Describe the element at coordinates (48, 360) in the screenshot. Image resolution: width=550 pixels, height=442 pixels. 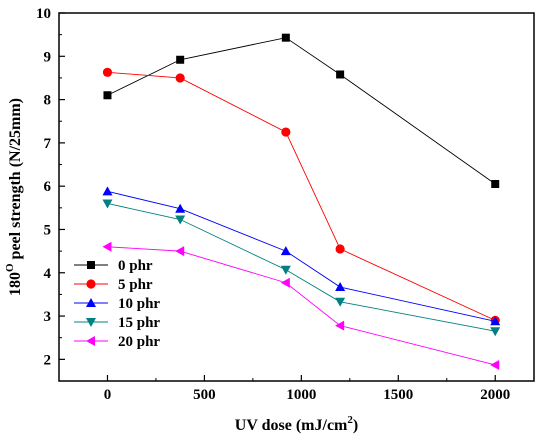
I see `y-tick-label: 2` at that location.